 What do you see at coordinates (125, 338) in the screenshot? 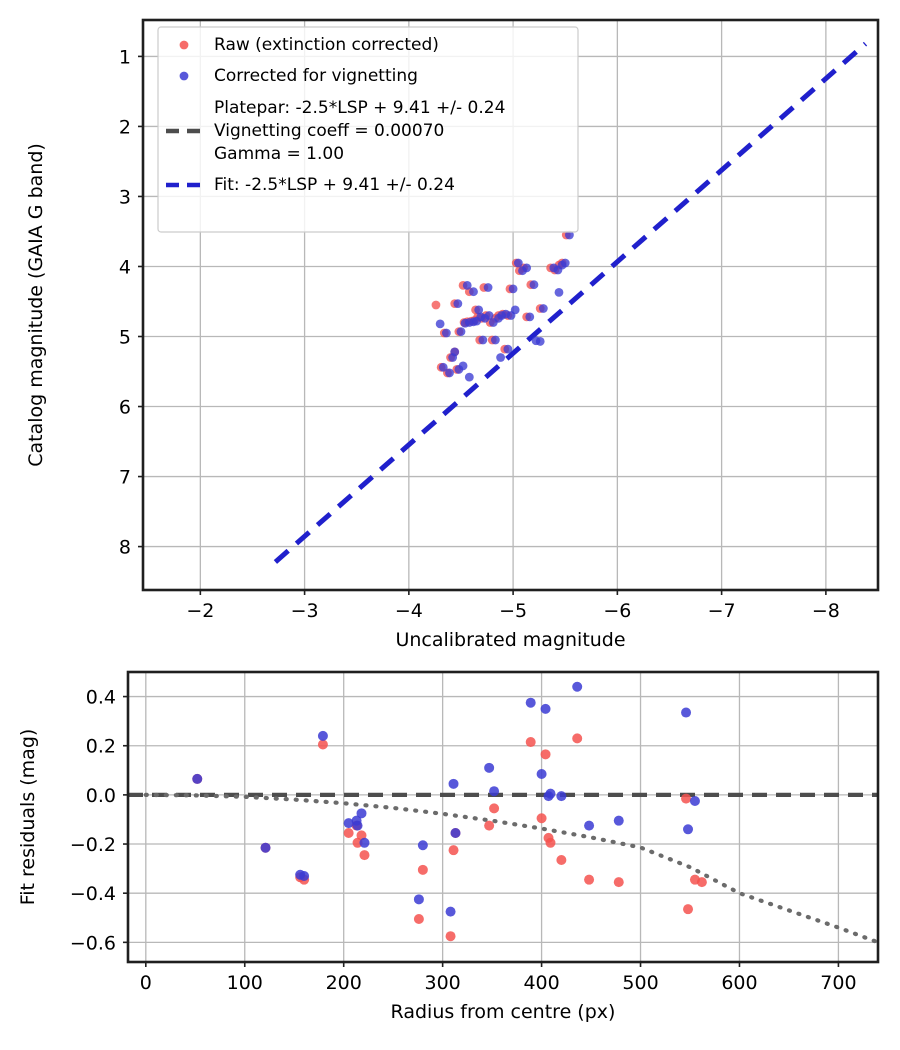
I see `ytick-label: 5` at bounding box center [125, 338].